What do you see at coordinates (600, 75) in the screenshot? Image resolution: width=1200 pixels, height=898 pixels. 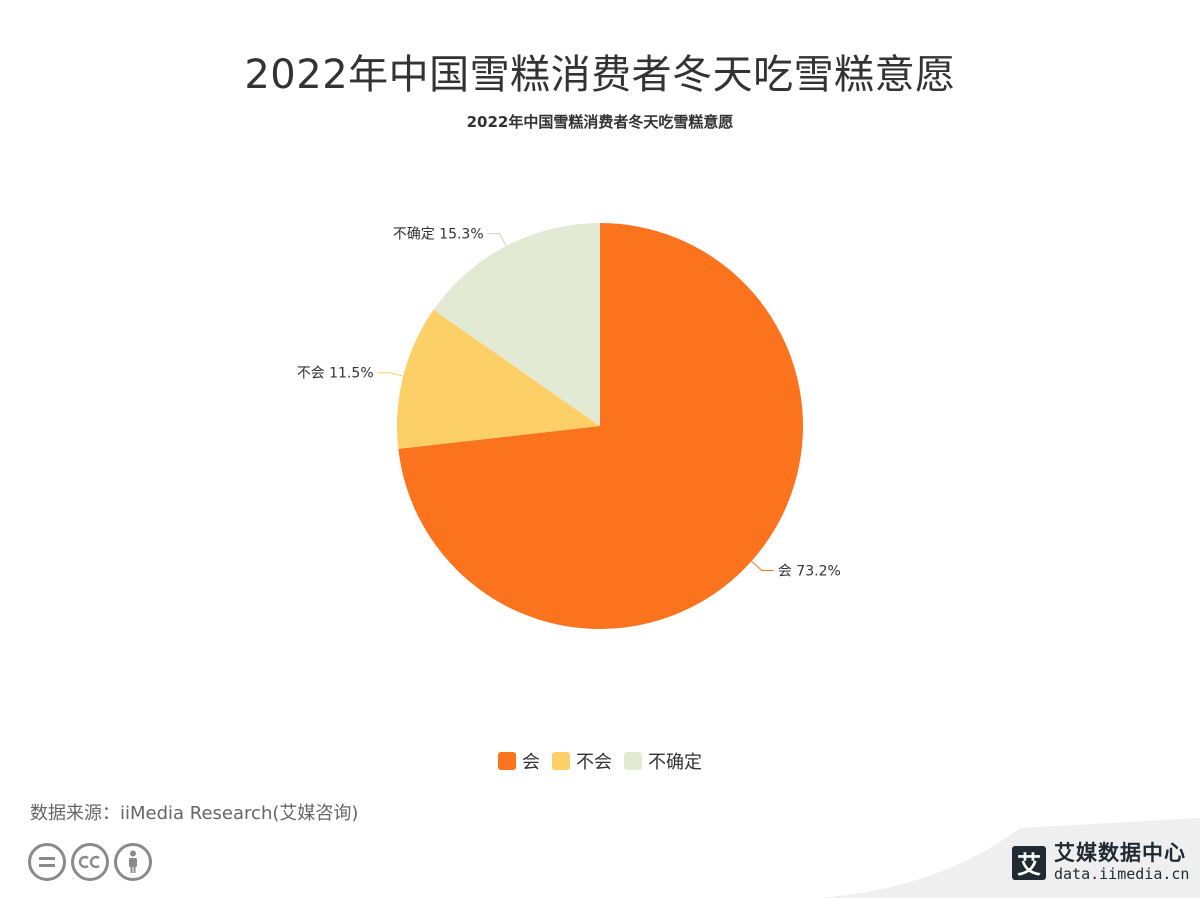 I see `page-title: 2022年中国雪糕消费者冬天吃雪糕意愿` at bounding box center [600, 75].